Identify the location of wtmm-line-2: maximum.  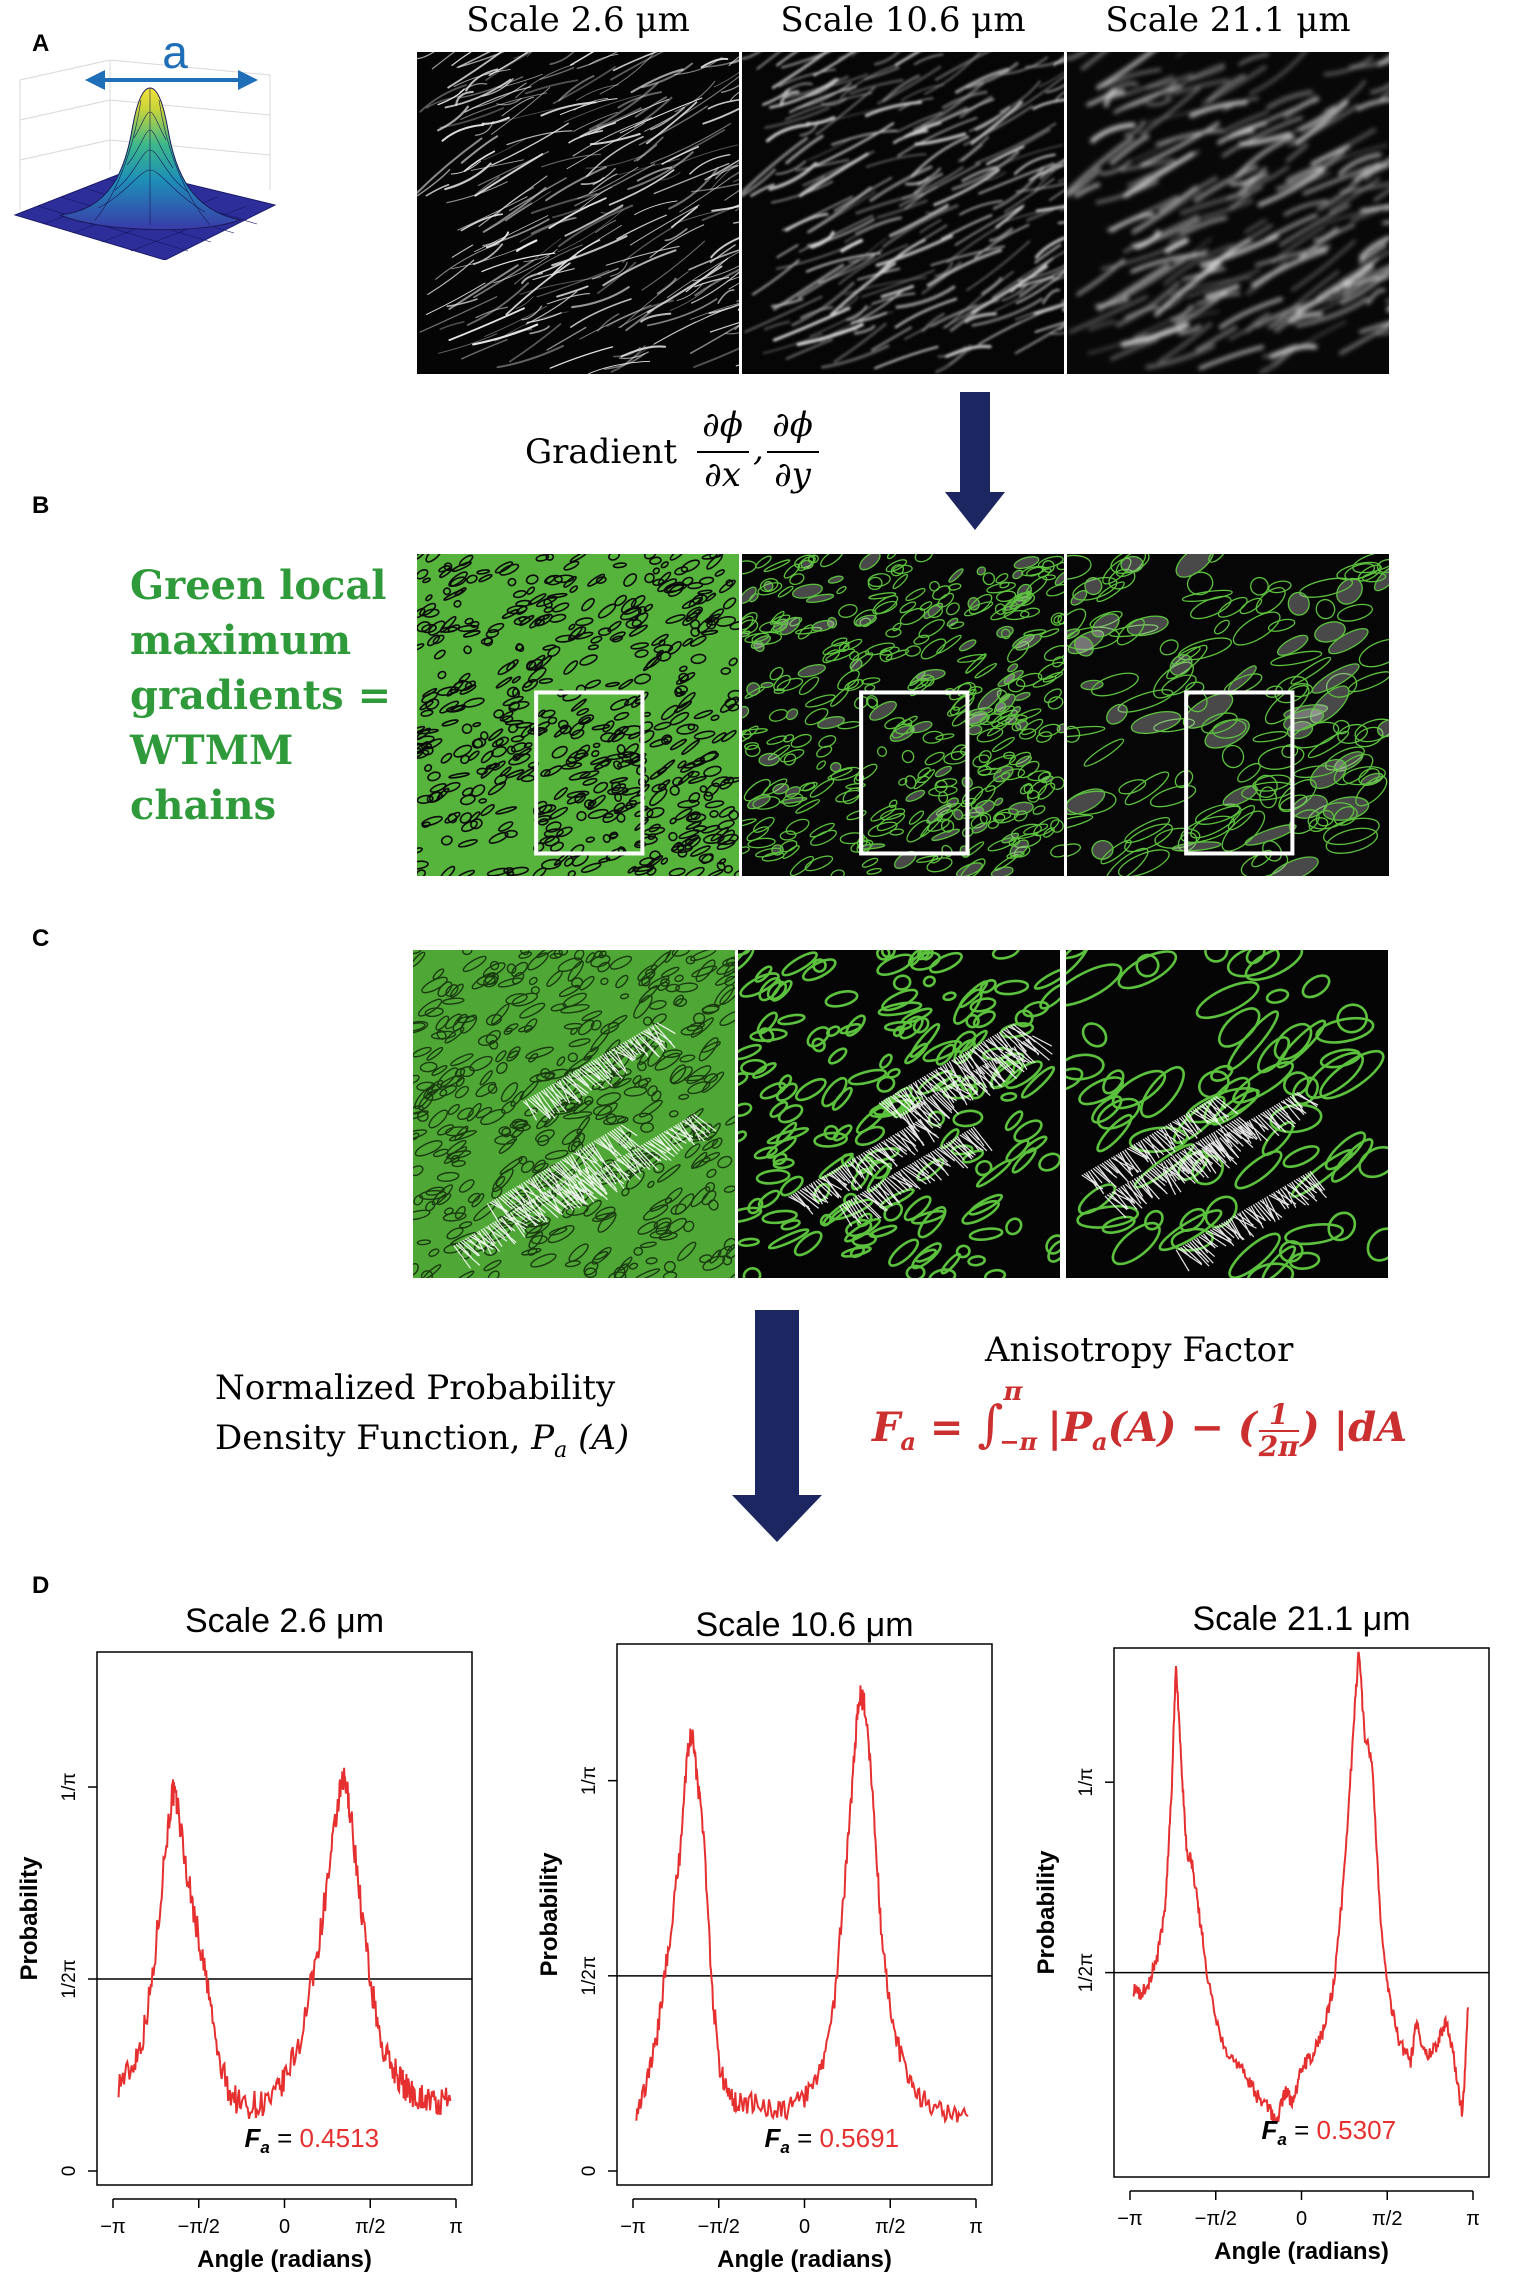
(241, 640).